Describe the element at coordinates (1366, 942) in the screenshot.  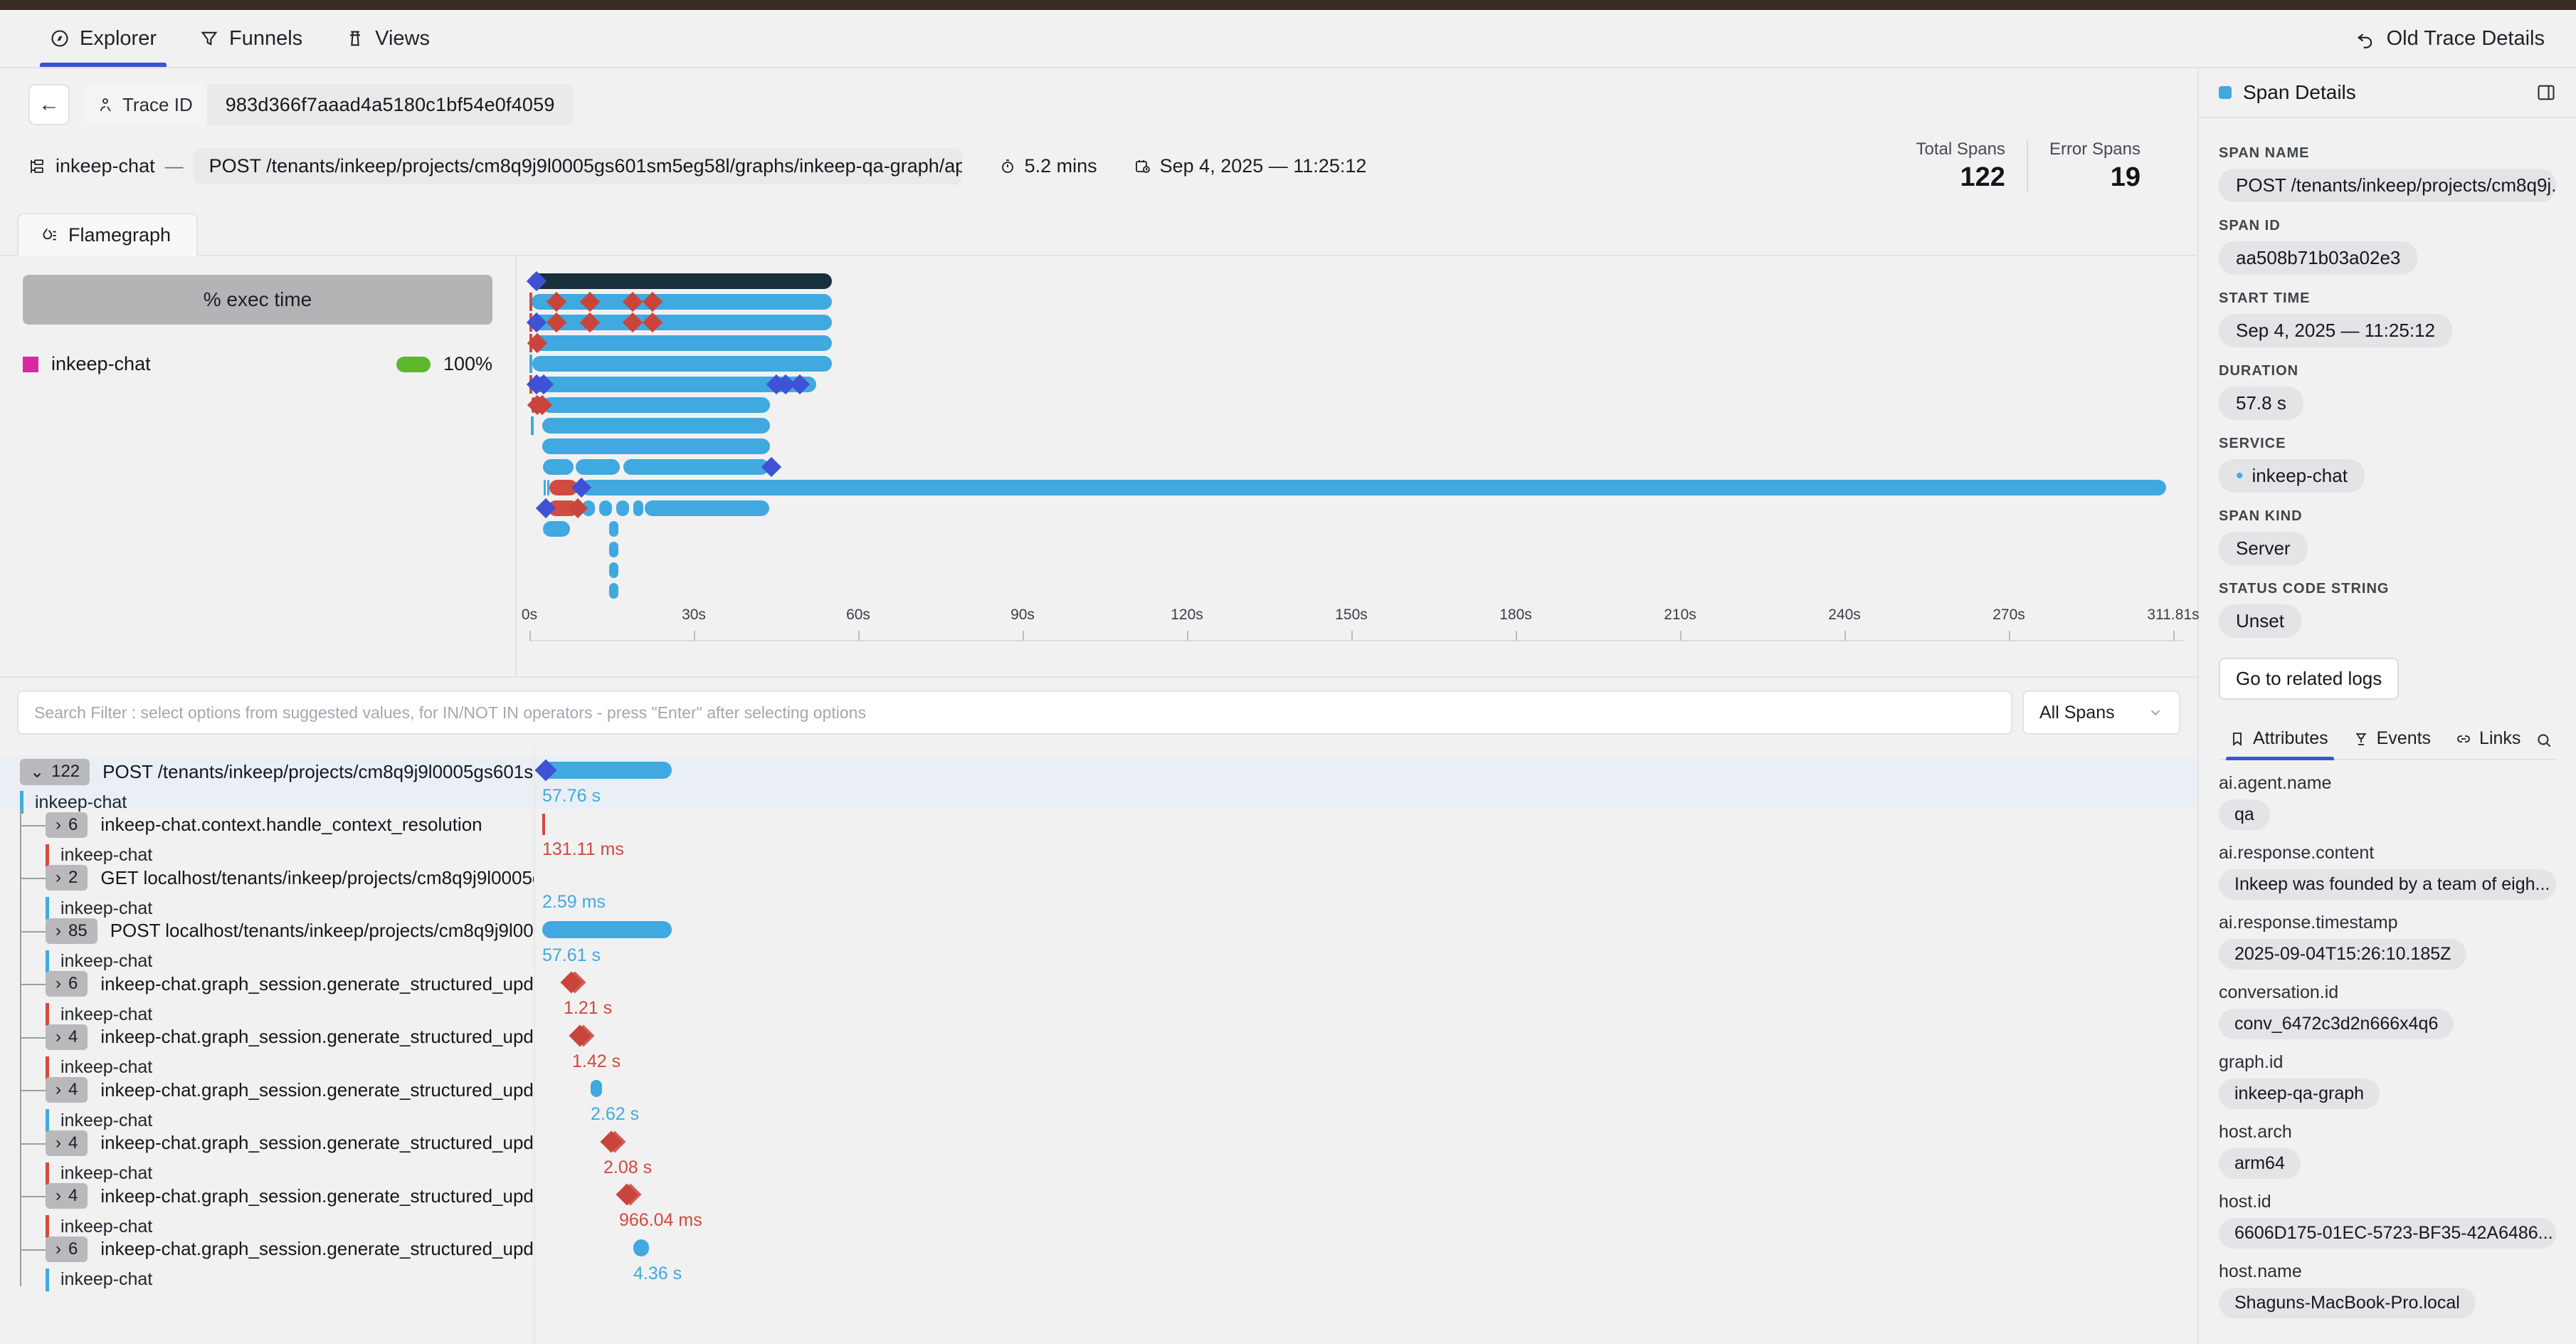
I see `span-timeline-row: 57.61 s` at that location.